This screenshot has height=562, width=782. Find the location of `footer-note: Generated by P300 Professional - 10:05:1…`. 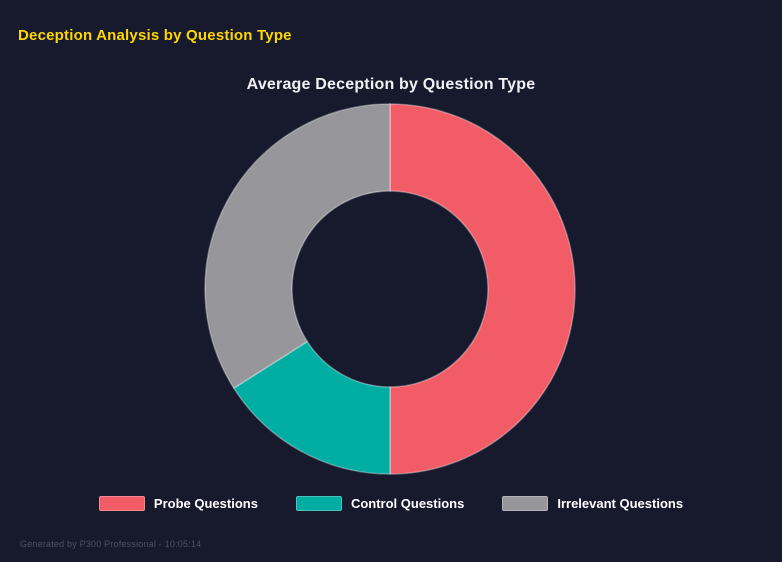

footer-note: Generated by P300 Professional - 10:05:1… is located at coordinates (111, 544).